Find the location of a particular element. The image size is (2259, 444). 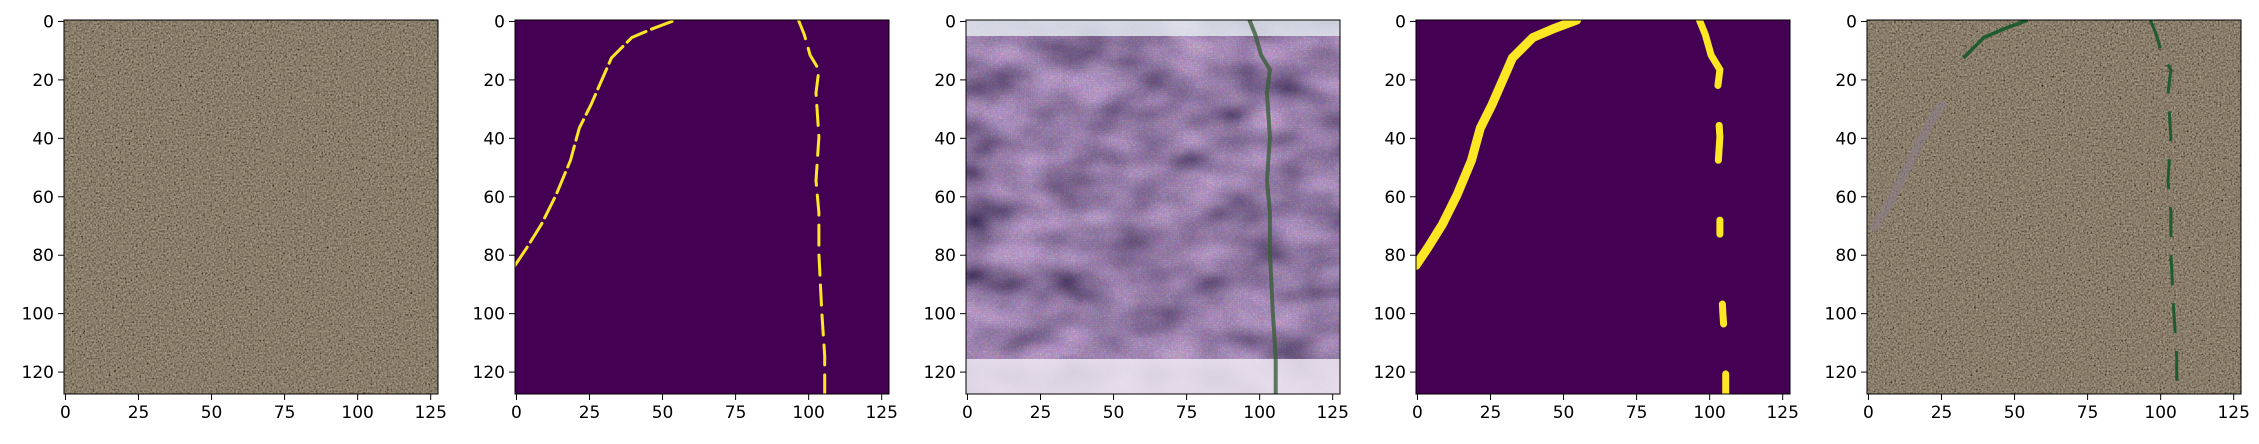

feature-map-texture is located at coordinates (1153, 207).